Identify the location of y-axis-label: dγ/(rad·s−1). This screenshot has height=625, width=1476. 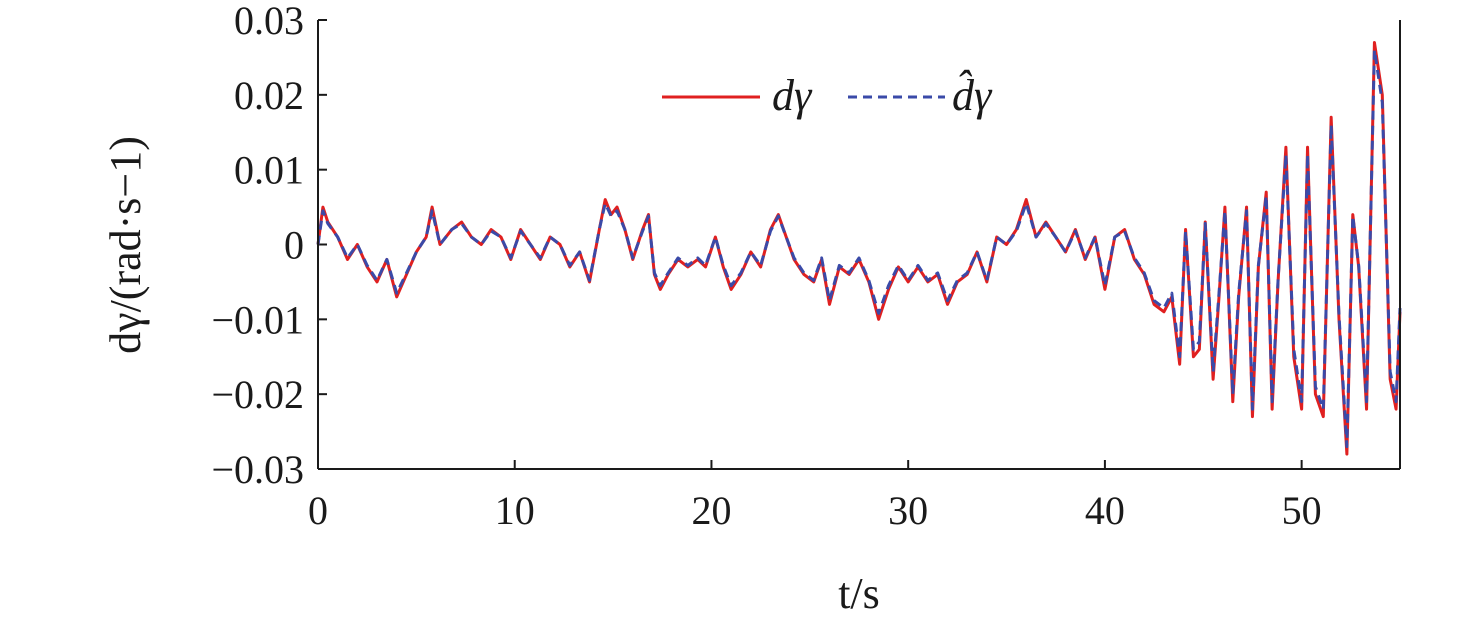
(125, 245).